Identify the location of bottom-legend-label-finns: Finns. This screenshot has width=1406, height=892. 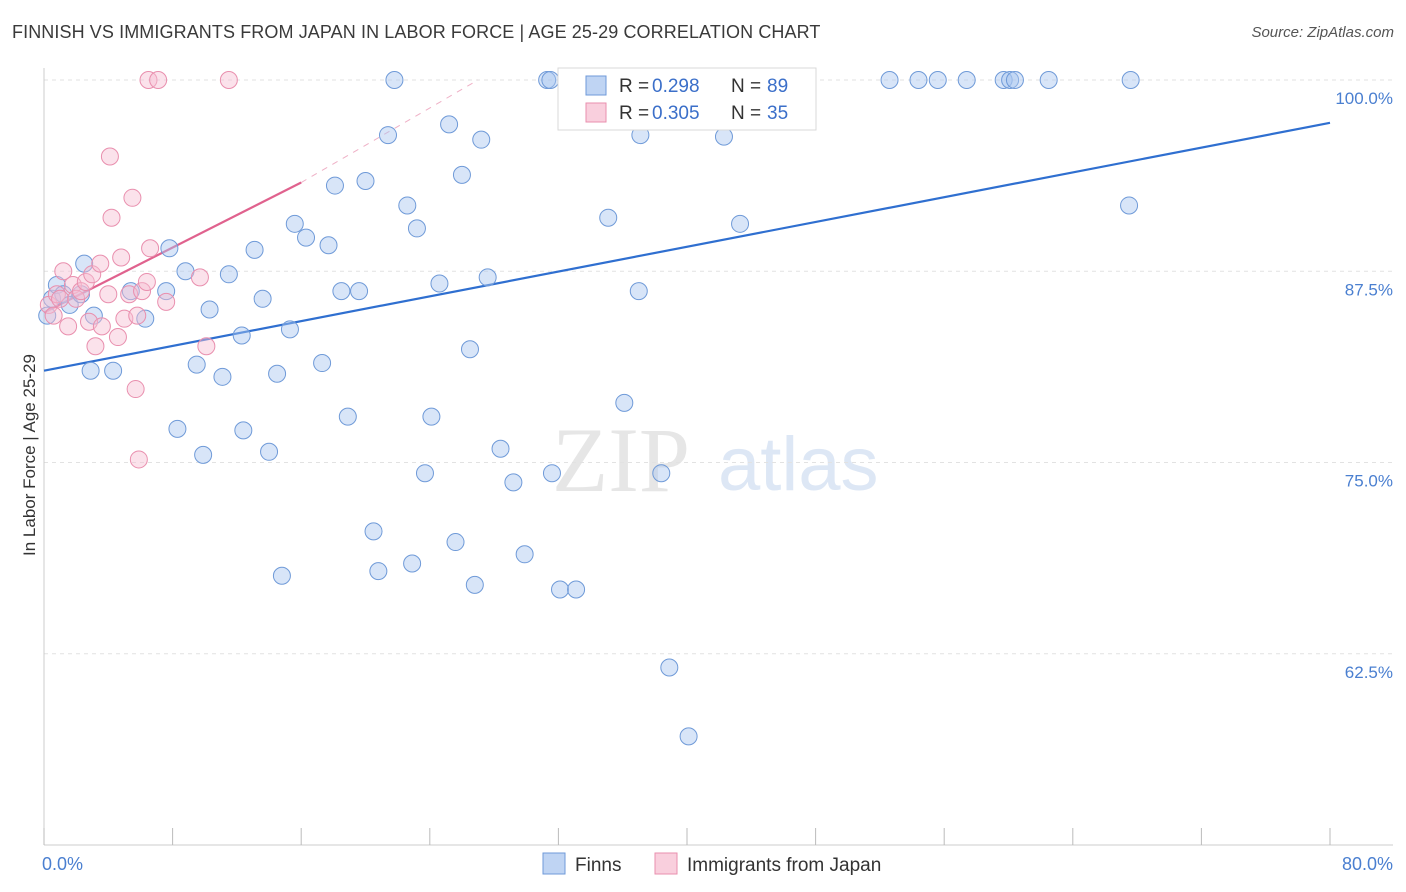
(598, 865).